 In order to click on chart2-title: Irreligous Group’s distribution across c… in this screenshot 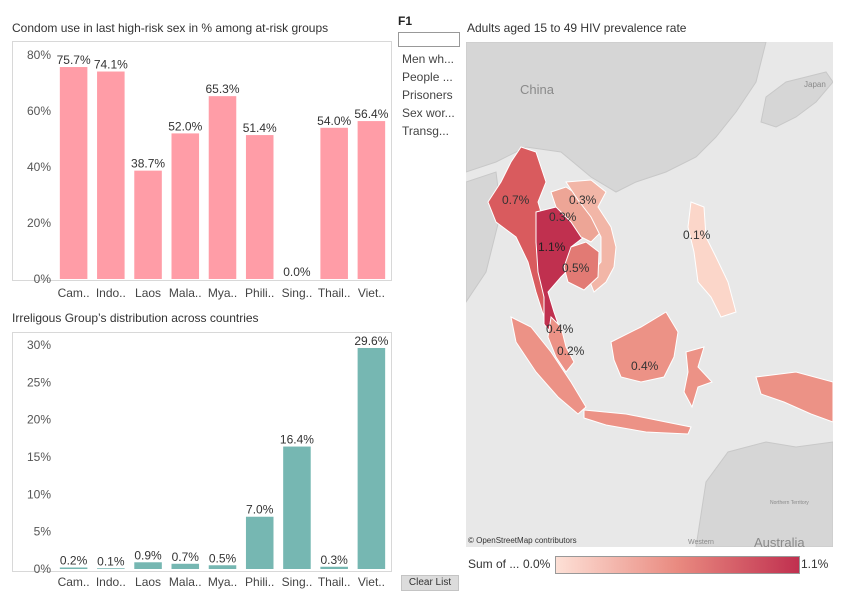, I will do `click(135, 318)`.